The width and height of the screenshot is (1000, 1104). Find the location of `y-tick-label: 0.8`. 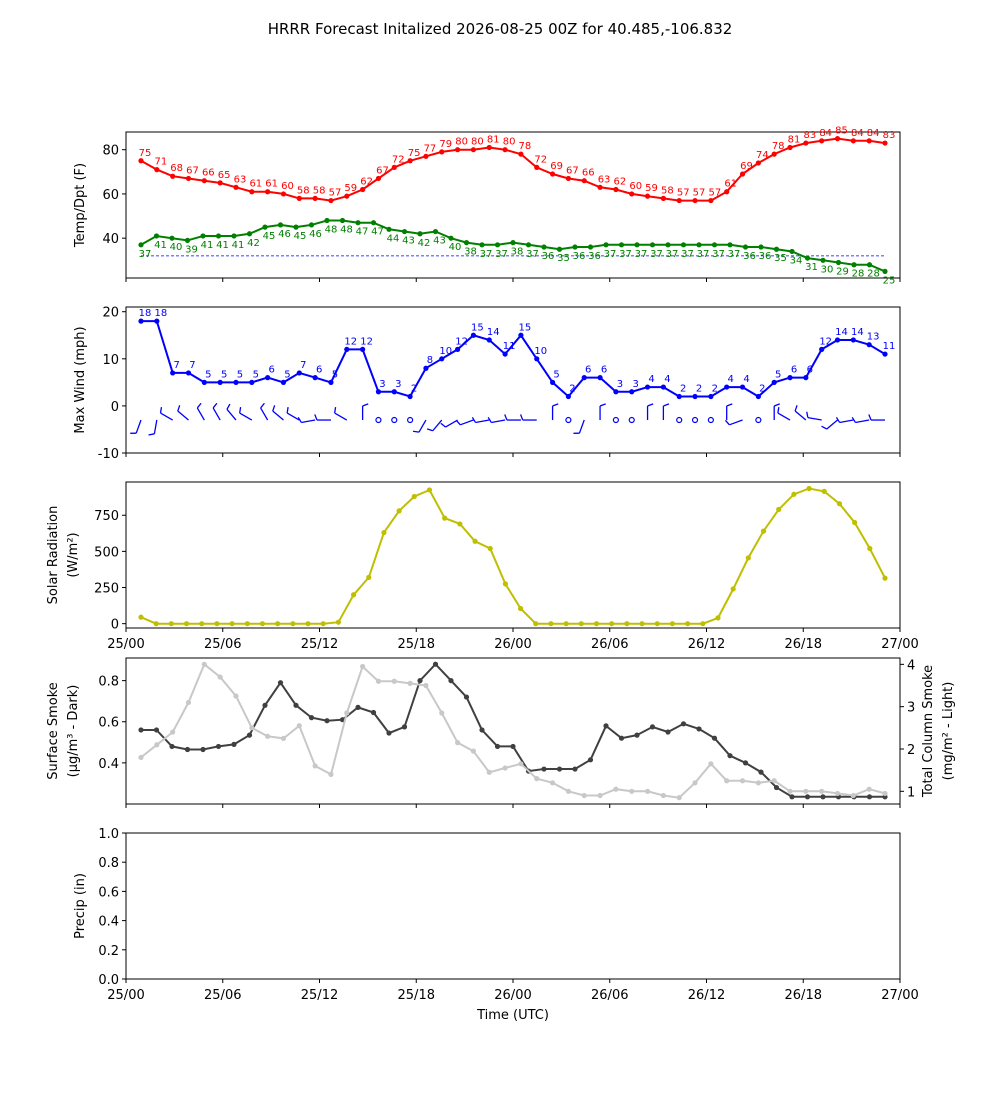

y-tick-label: 0.8 is located at coordinates (108, 682).